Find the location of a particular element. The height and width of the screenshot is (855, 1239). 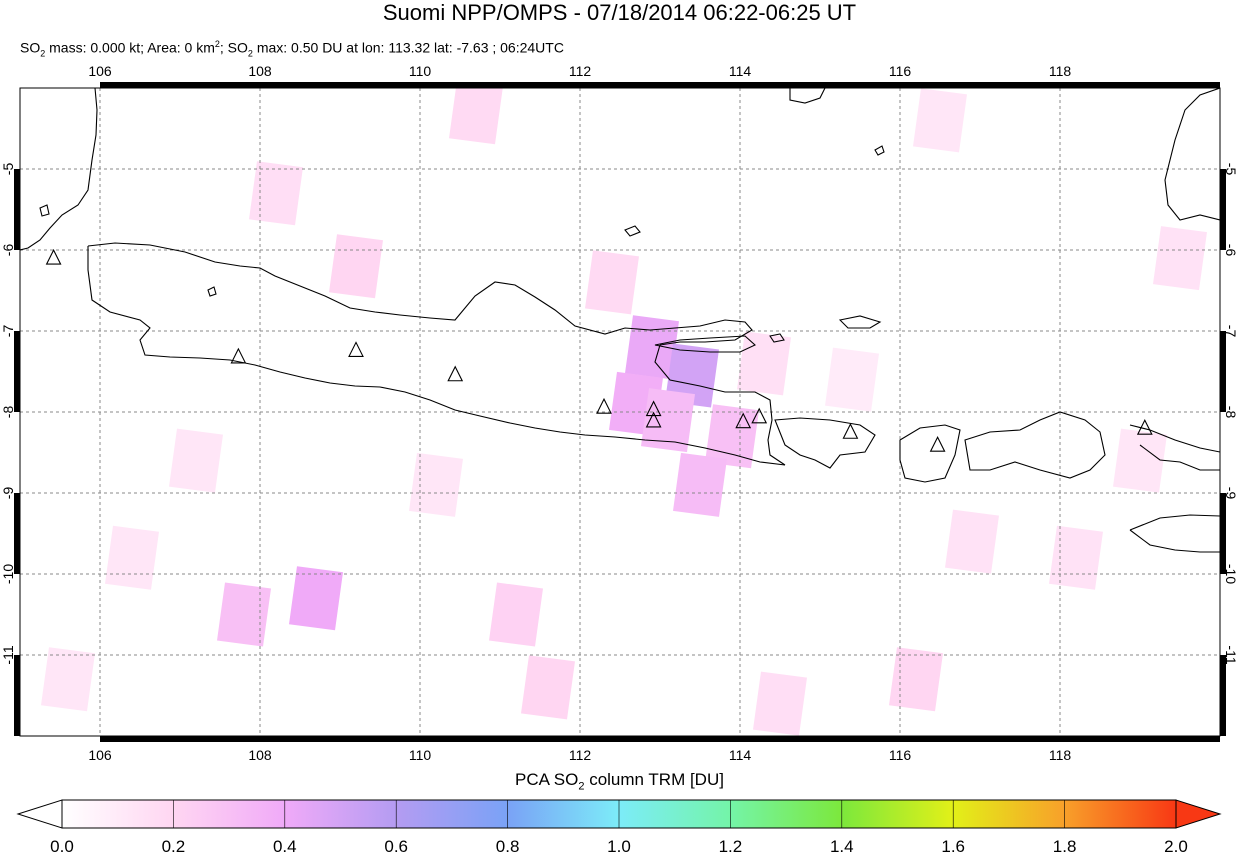

colorbar-label-a: PCA SO is located at coordinates (547, 779).